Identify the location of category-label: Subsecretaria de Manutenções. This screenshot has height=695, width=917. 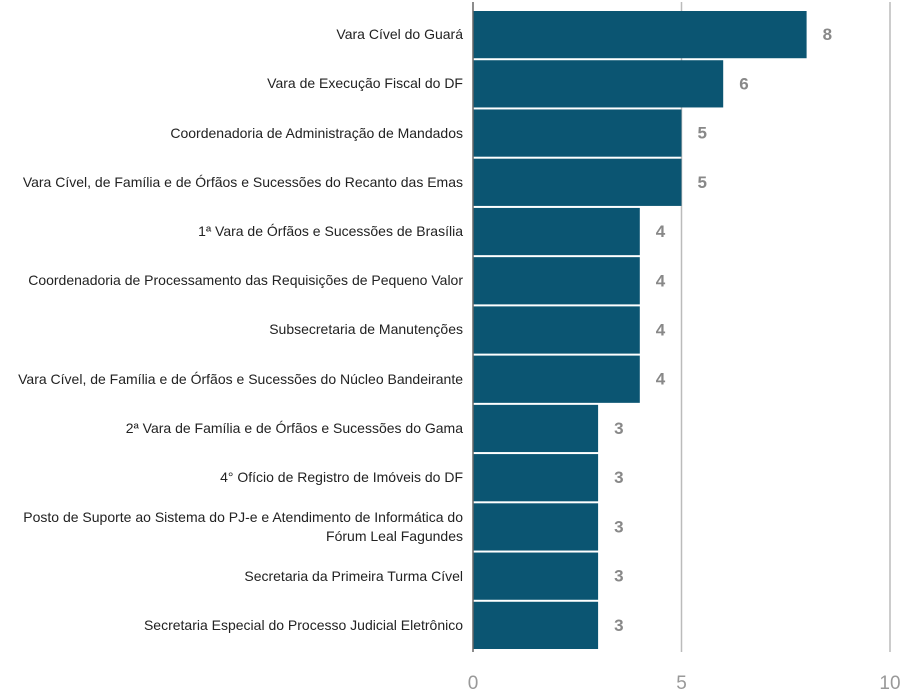
(366, 329).